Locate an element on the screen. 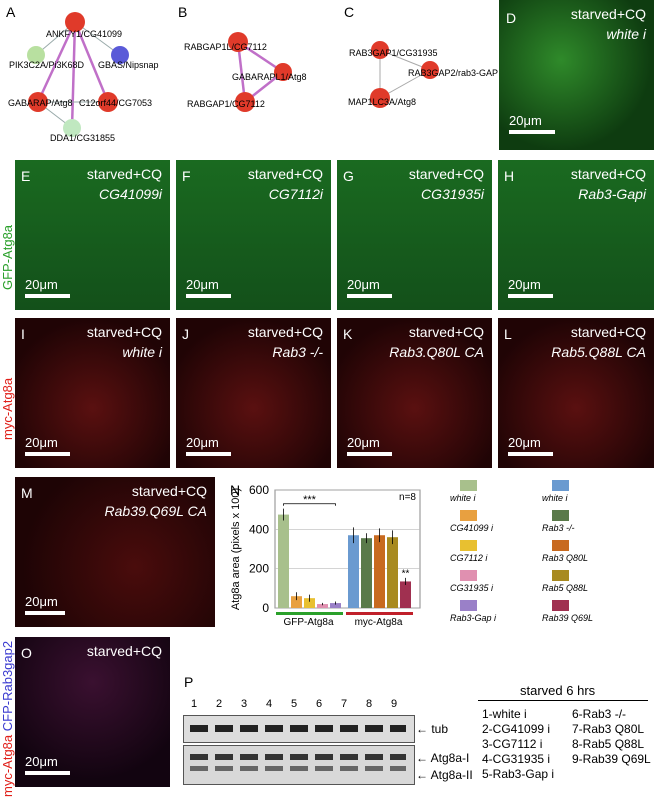 This screenshot has width=654, height=800. lane-number: 9 is located at coordinates (394, 704).